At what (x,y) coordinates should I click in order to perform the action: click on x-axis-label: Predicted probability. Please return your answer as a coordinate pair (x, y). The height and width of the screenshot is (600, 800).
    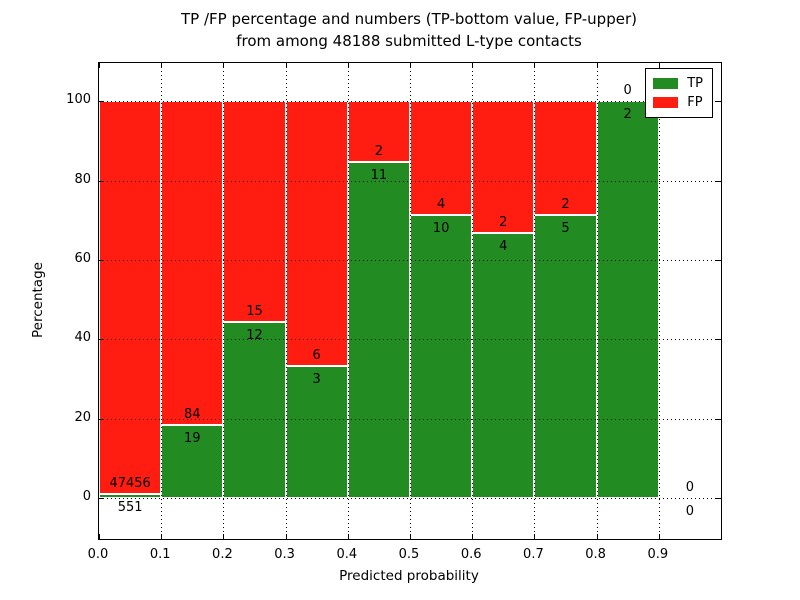
    Looking at the image, I should click on (409, 576).